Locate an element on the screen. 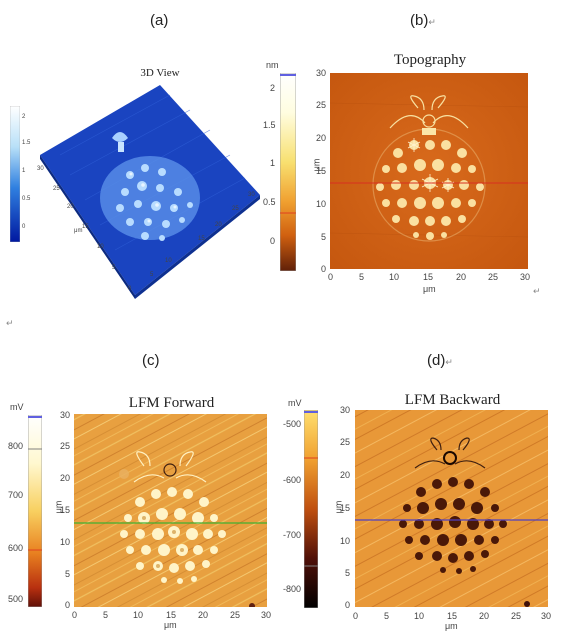 This screenshot has width=561, height=633. panel-d-y-tick: 25 is located at coordinates (345, 442).